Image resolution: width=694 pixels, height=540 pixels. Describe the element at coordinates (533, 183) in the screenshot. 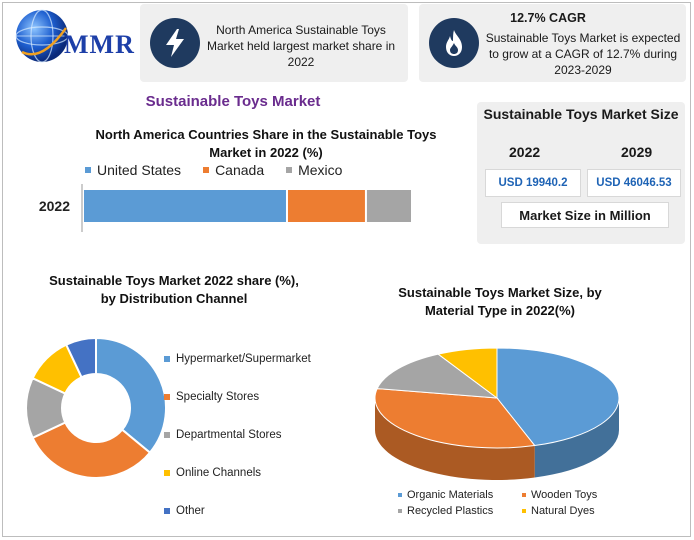

I see `market-value-2022: USD 19940.2` at that location.